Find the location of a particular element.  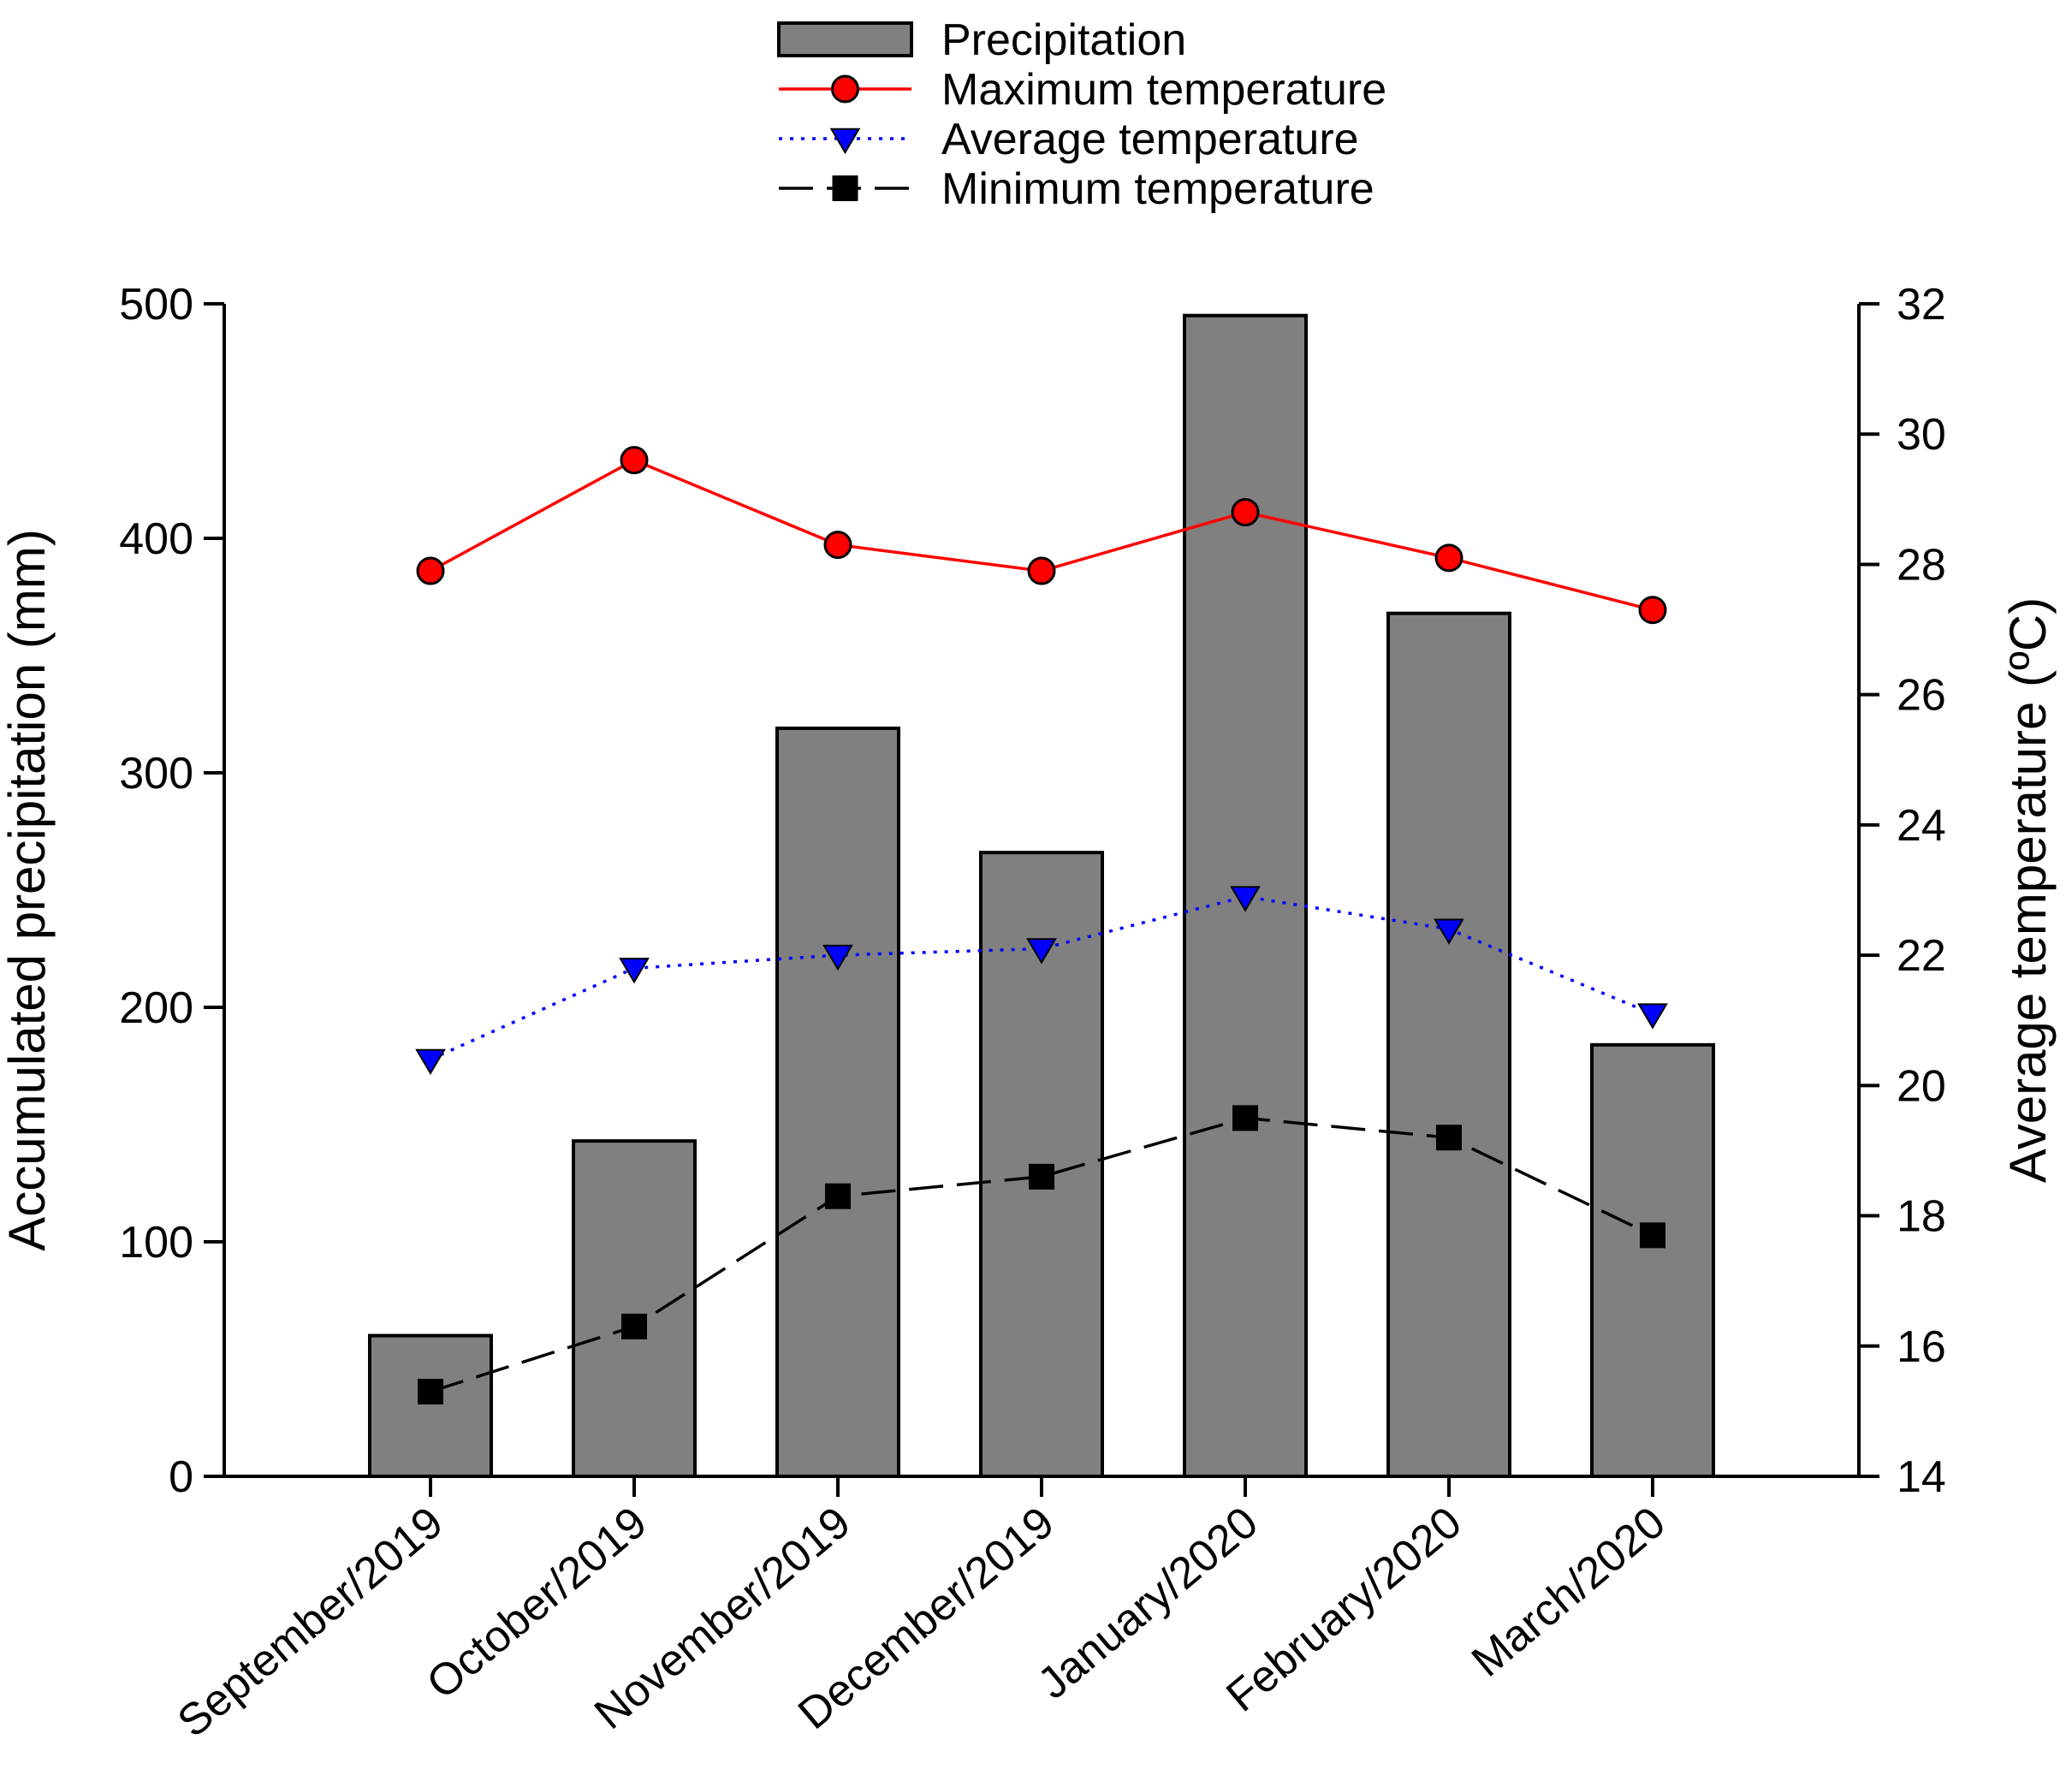

y-tick-label: 400 is located at coordinates (156, 539).